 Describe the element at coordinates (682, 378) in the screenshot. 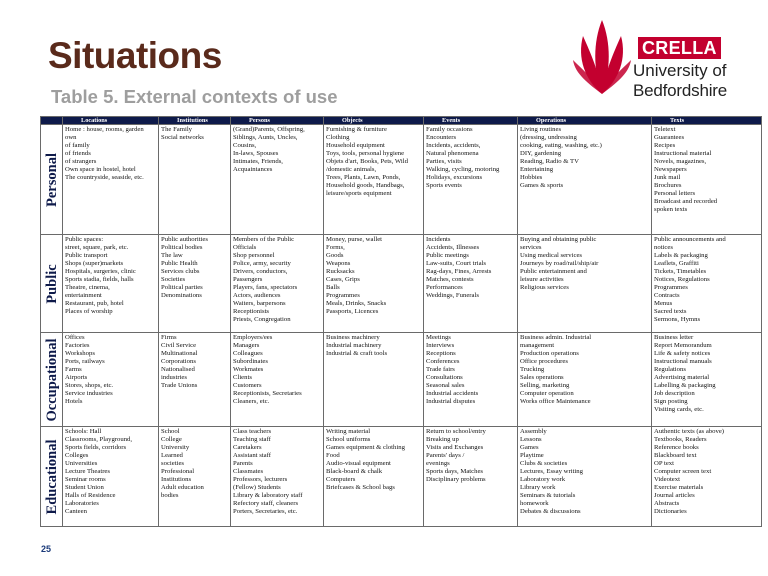

I see `cell-line: Advertising material` at that location.